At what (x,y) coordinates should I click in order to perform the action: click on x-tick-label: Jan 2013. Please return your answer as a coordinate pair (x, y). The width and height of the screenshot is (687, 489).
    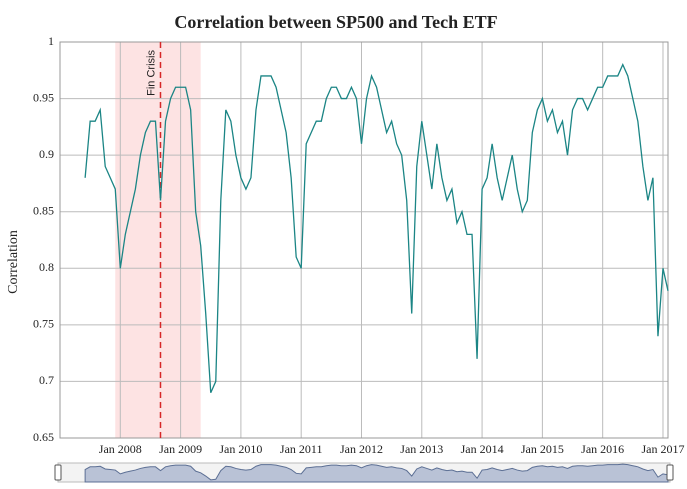
    Looking at the image, I should click on (421, 449).